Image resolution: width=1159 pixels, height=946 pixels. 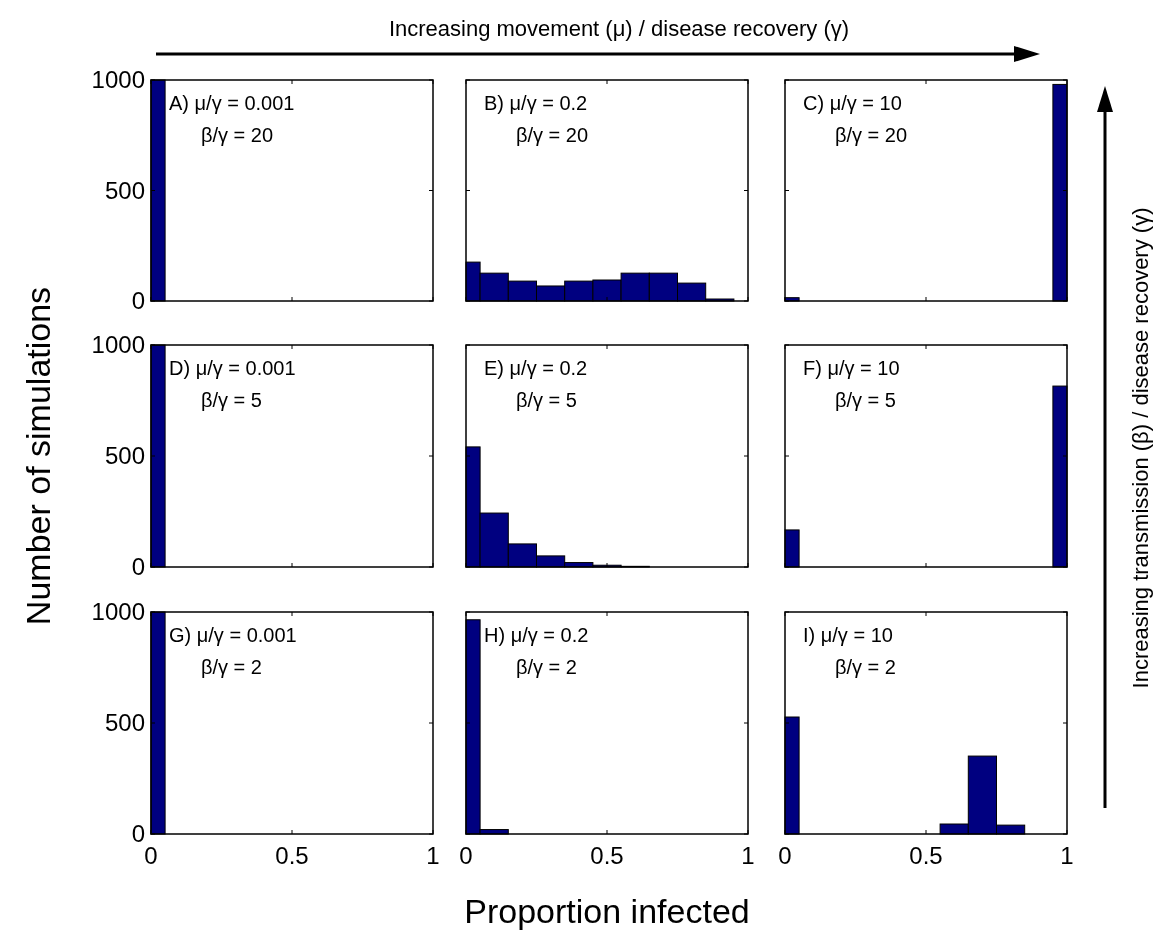 I want to click on annotation: D) μ/γ = 0.001, so click(x=232, y=368).